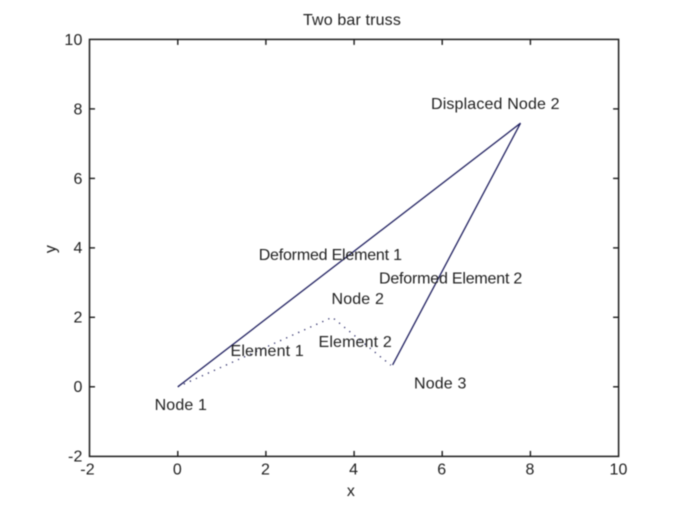 The image size is (683, 512). What do you see at coordinates (267, 351) in the screenshot?
I see `svg-text: Element 1` at bounding box center [267, 351].